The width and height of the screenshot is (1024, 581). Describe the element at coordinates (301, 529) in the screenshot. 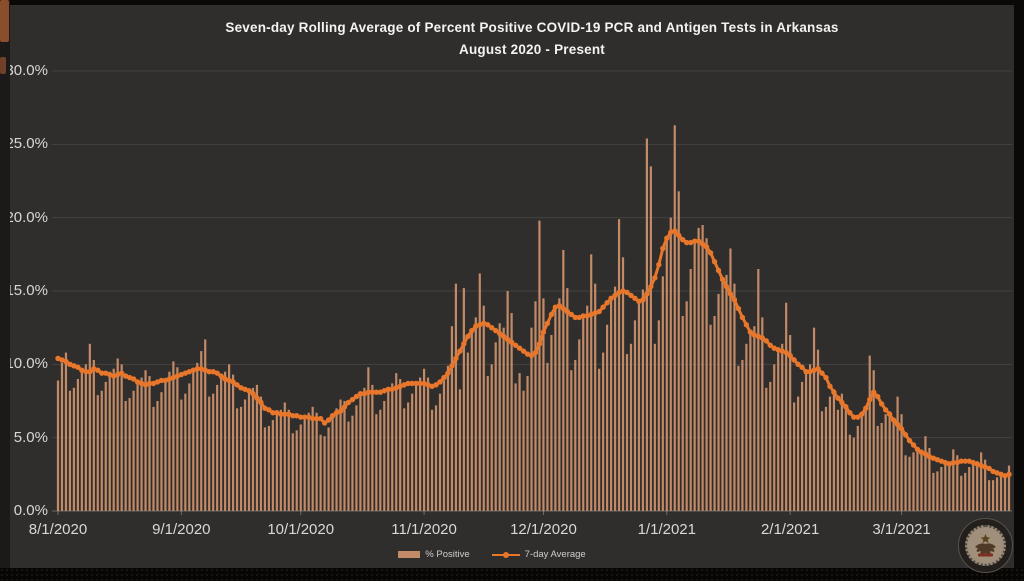

I see `x-axis-label: 10/1/2020` at that location.